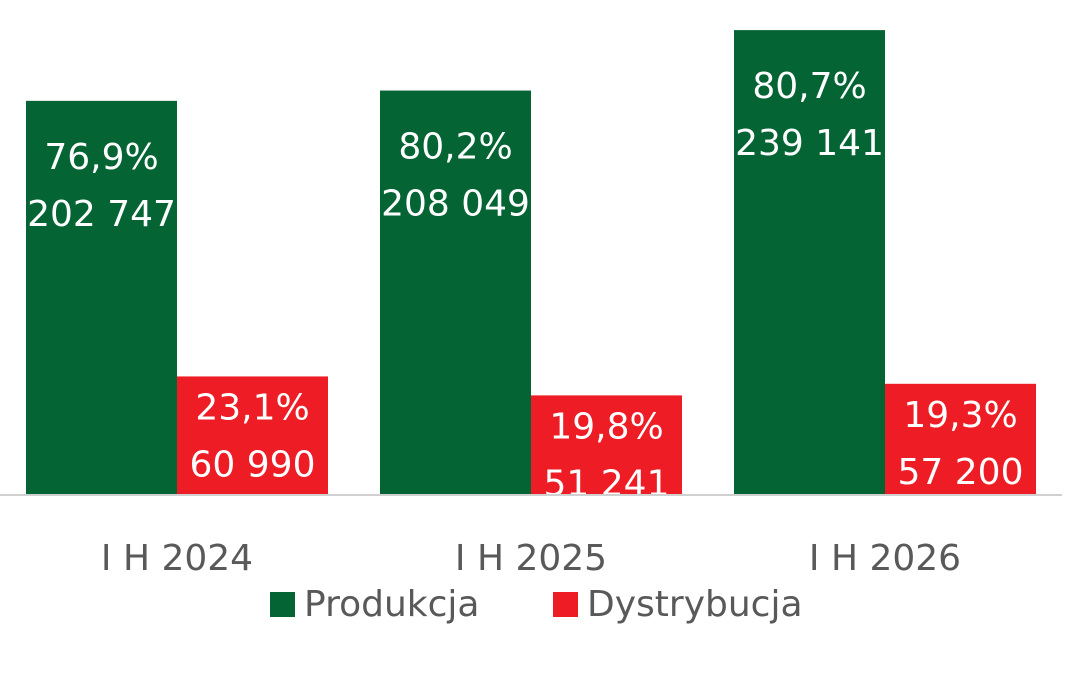 The width and height of the screenshot is (1080, 673). I want to click on x-tick-label: I H 2025, so click(531, 558).